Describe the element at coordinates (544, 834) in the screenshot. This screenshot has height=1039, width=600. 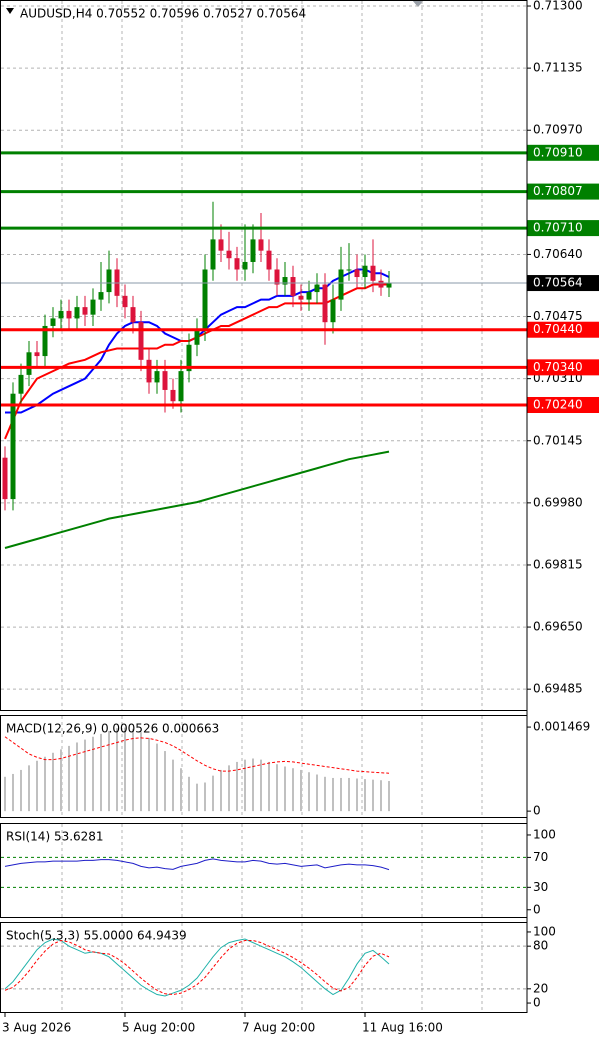
I see `y-tick-label: 100` at that location.